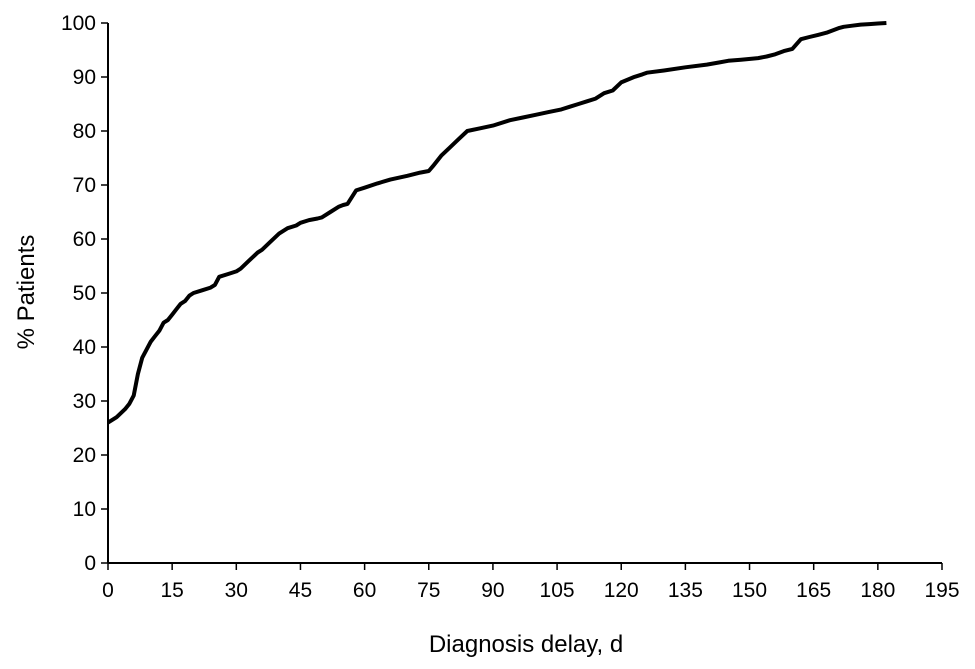  I want to click on y-tick-label: 20, so click(84, 455).